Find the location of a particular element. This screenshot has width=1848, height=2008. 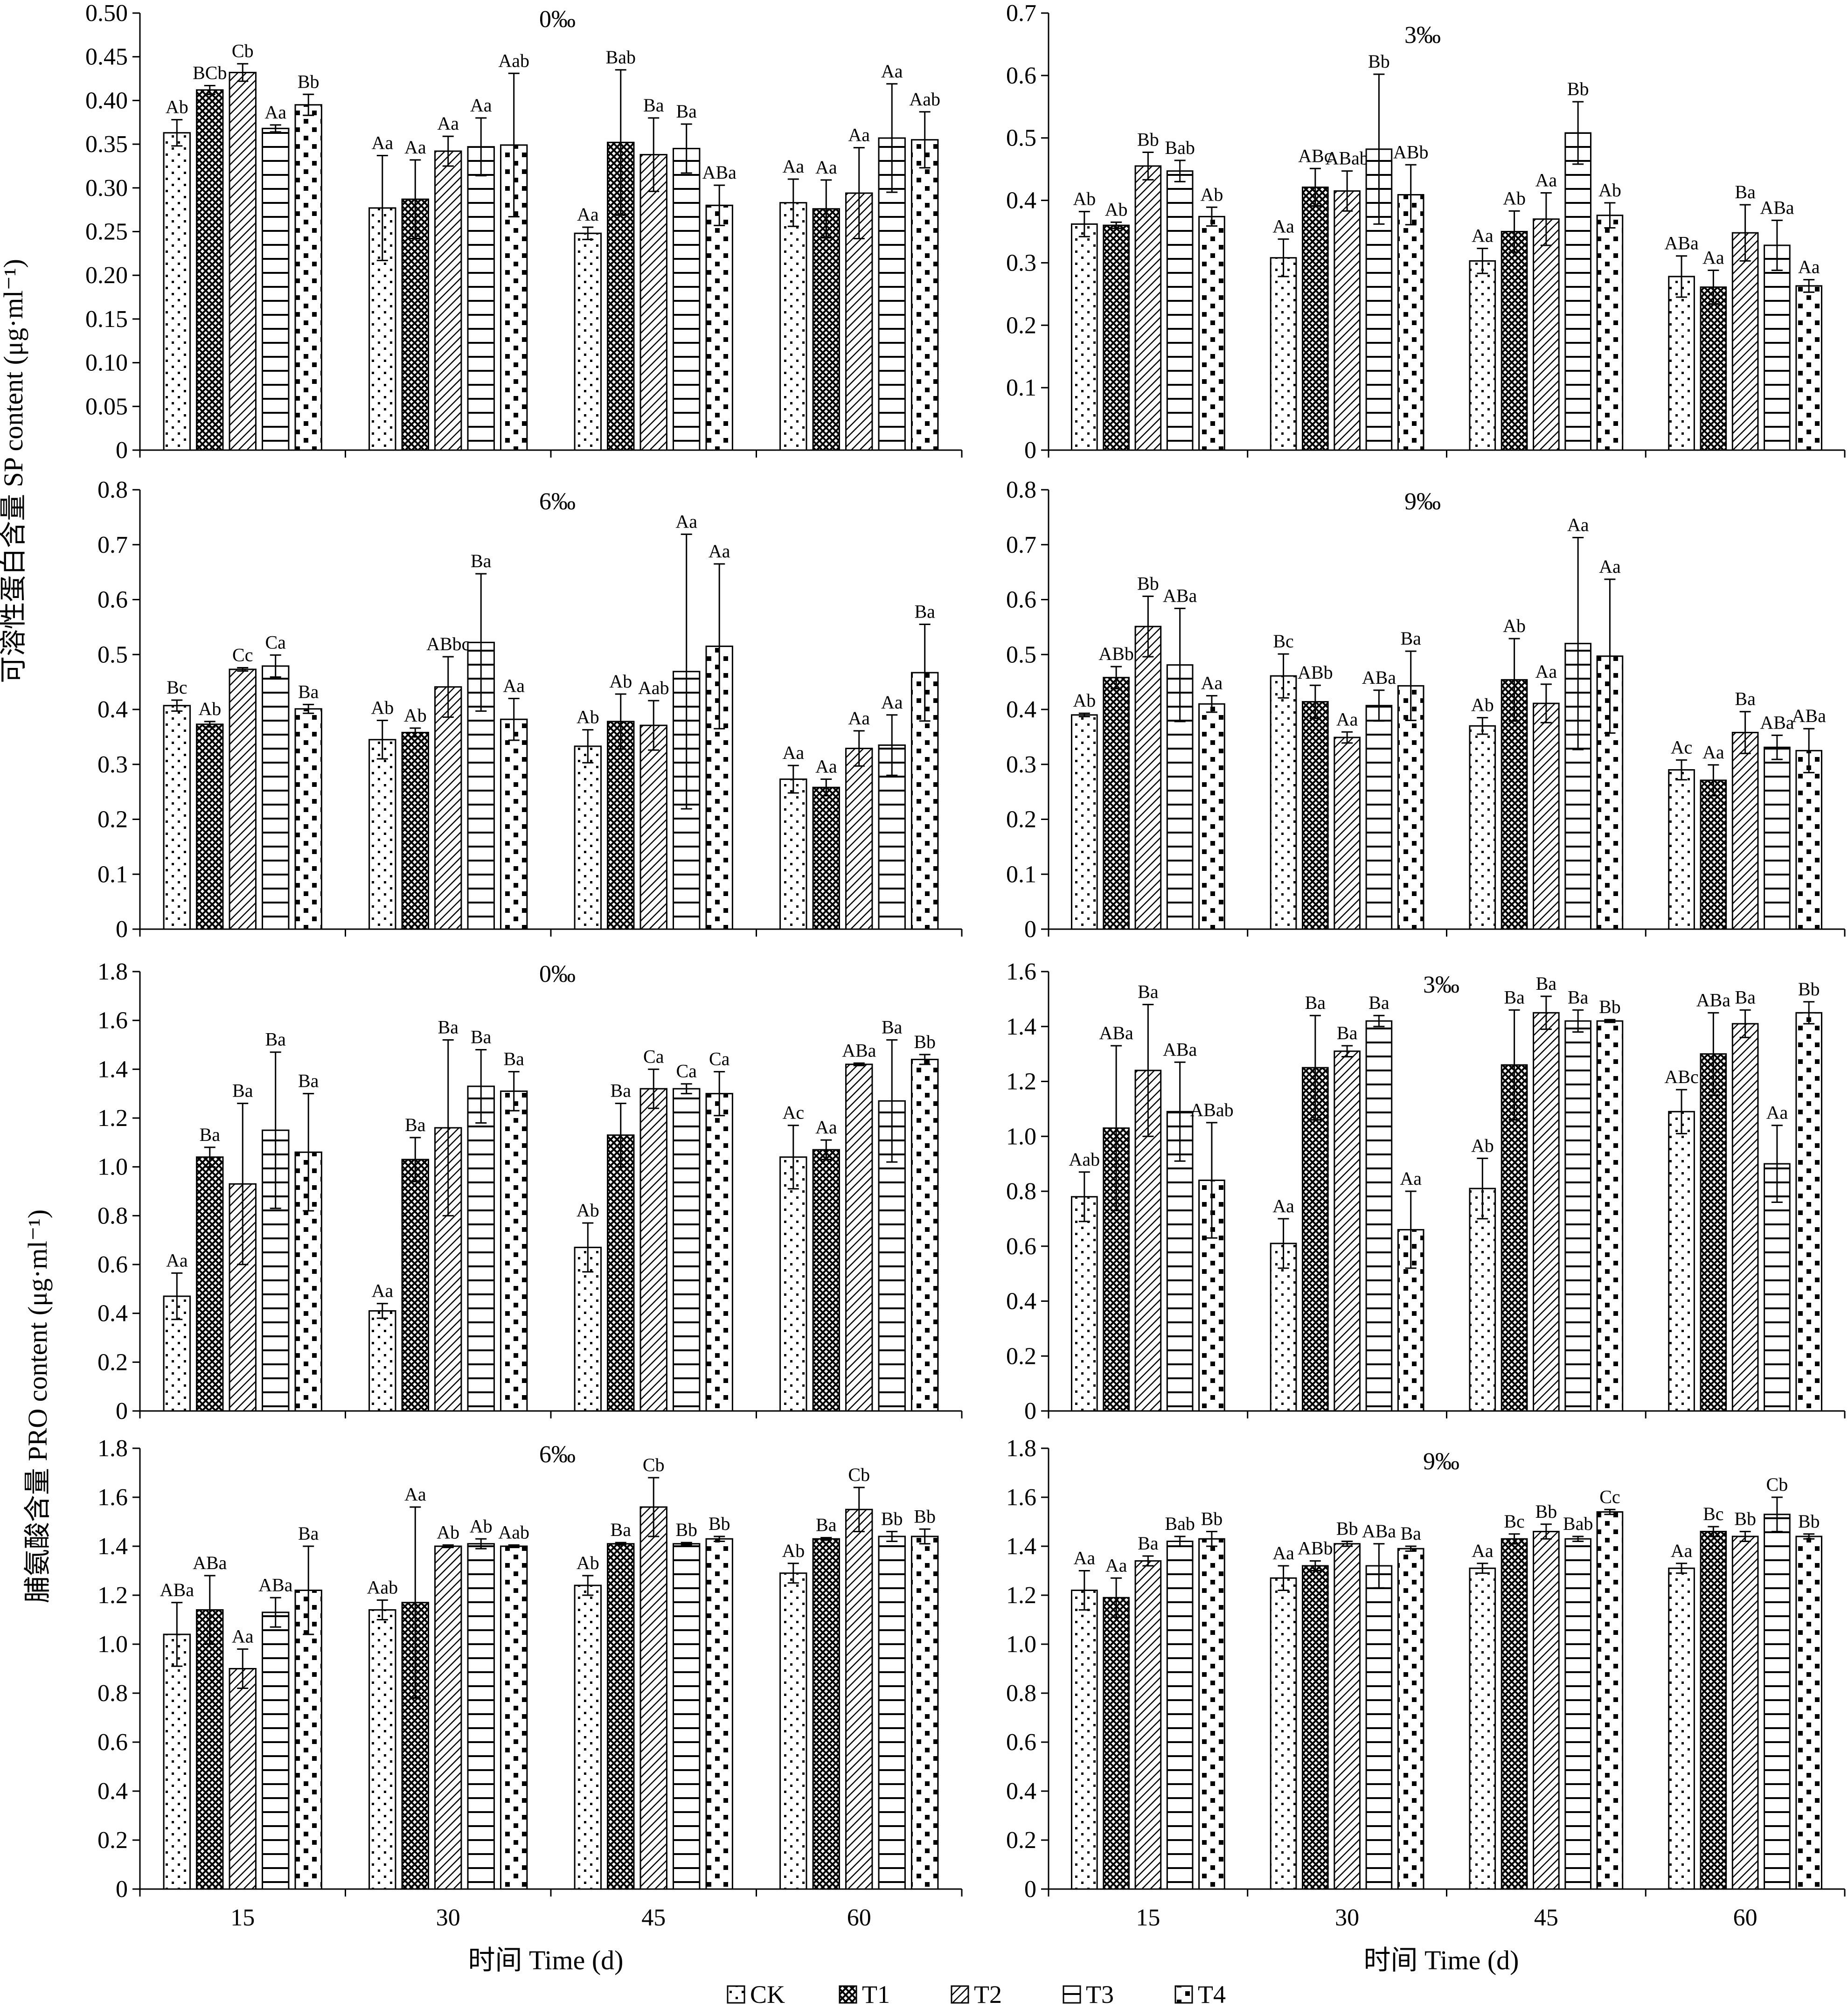

bar-t1-day30 is located at coordinates (1315, 1728).